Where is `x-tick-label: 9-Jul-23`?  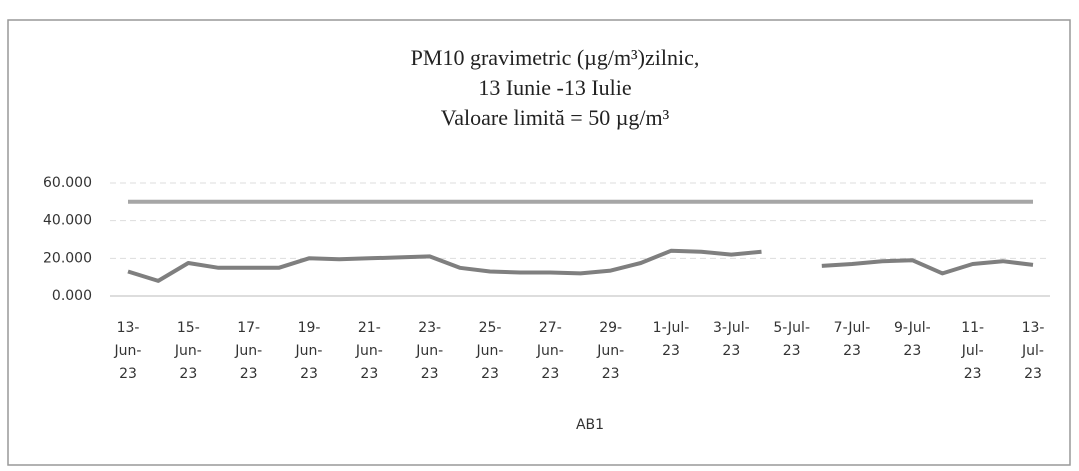
x-tick-label: 9-Jul-23 is located at coordinates (912, 339).